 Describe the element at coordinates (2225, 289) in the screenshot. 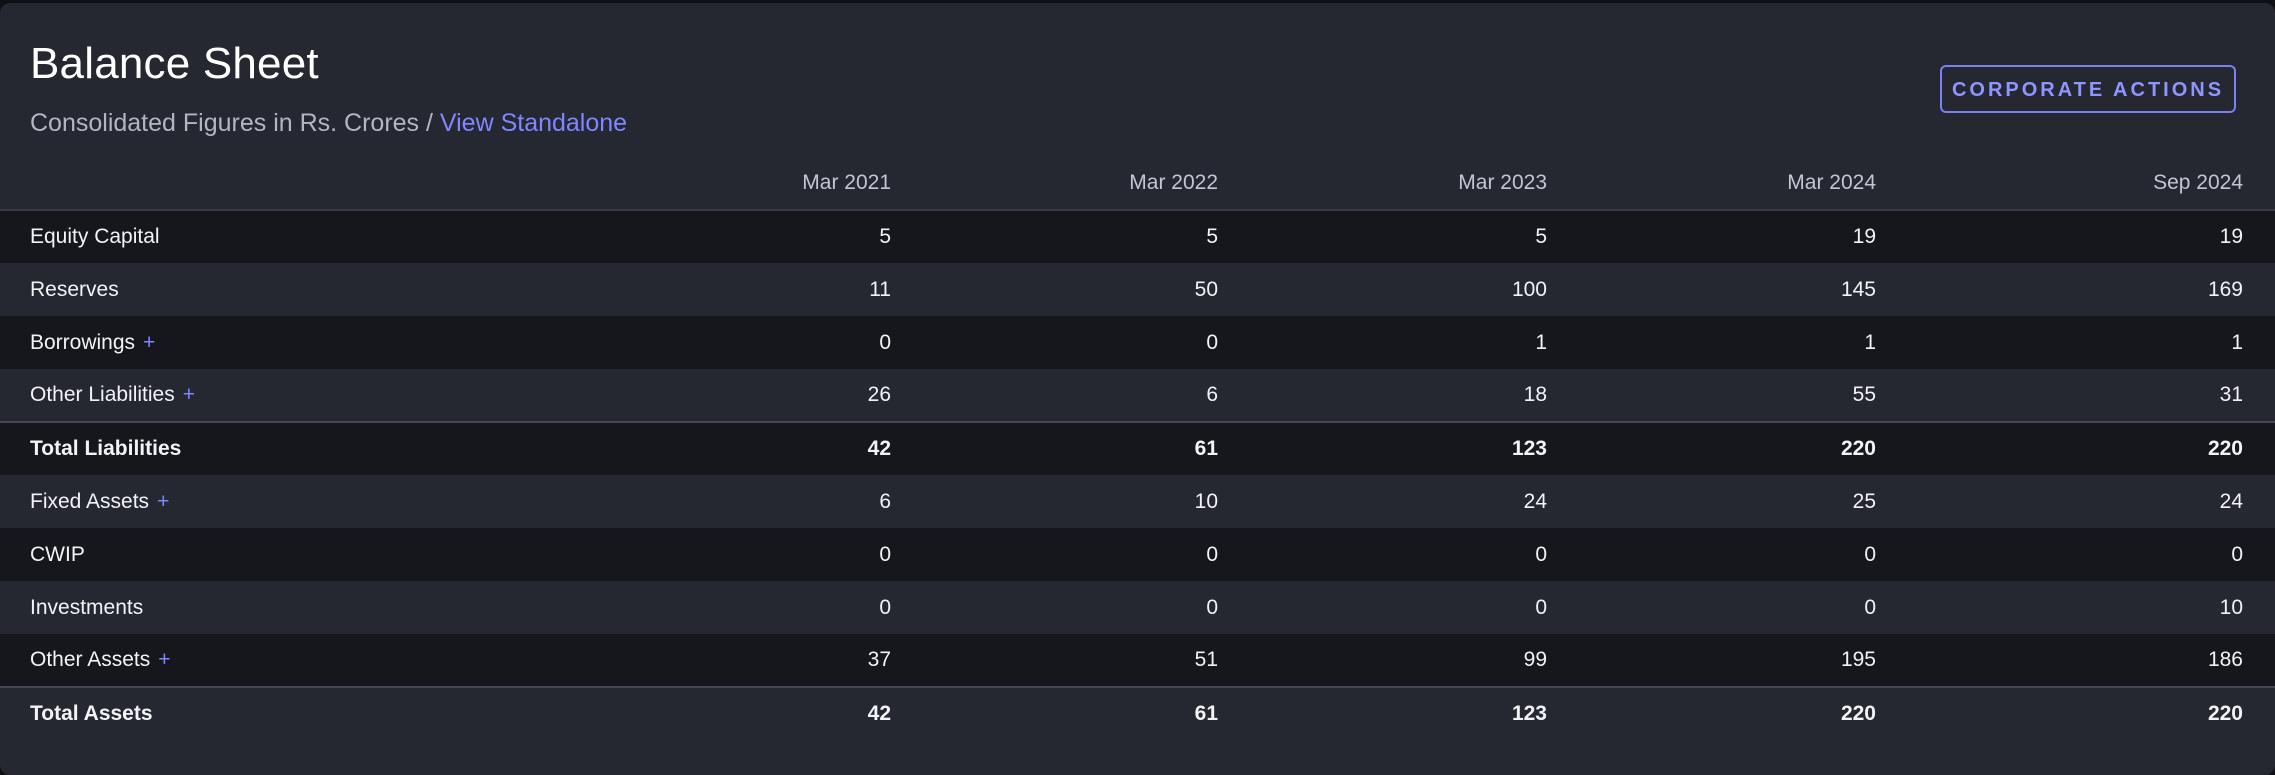

I see `cell-value: 169` at that location.